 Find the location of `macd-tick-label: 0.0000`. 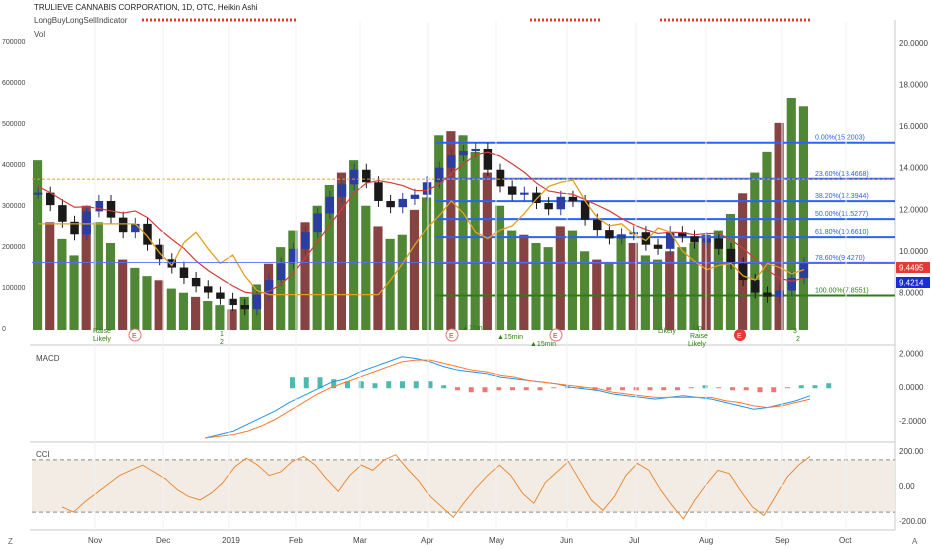

macd-tick-label: 0.0000 is located at coordinates (911, 387).